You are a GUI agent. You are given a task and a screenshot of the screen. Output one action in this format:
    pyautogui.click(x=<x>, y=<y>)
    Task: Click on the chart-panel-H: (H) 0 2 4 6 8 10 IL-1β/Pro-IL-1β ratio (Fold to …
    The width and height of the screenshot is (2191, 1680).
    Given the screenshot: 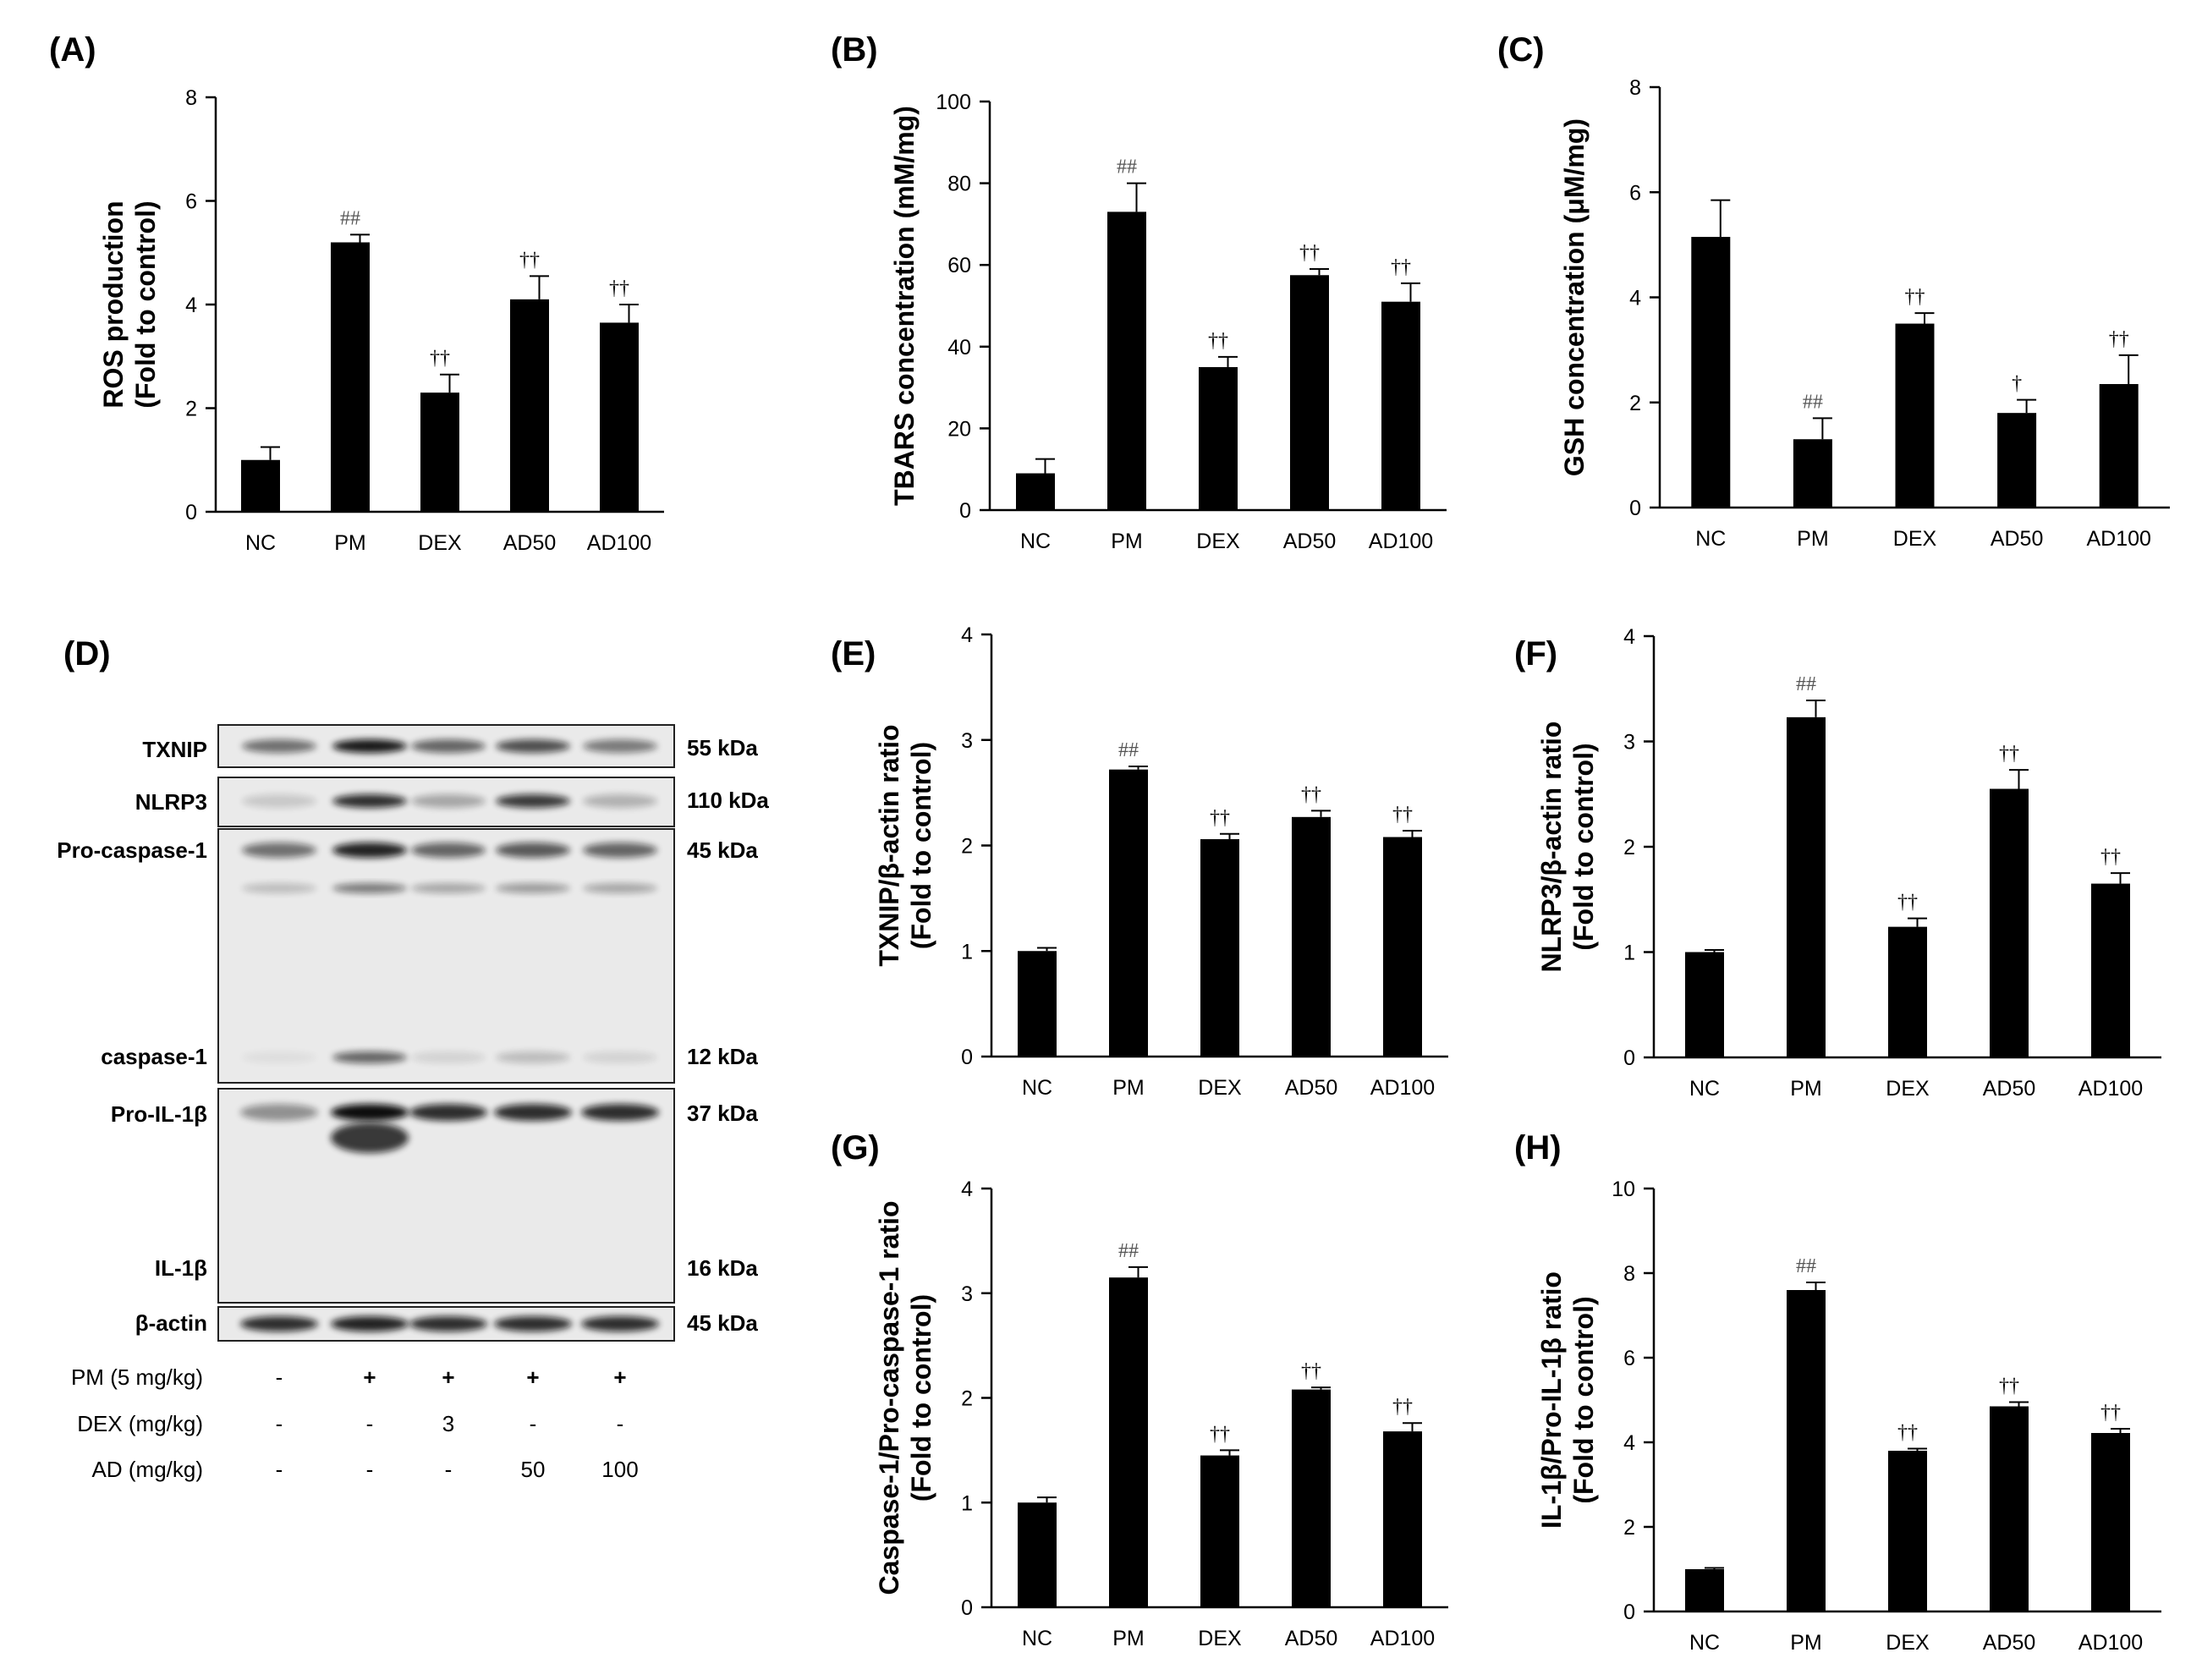 What is the action you would take?
    pyautogui.click(x=1838, y=1392)
    